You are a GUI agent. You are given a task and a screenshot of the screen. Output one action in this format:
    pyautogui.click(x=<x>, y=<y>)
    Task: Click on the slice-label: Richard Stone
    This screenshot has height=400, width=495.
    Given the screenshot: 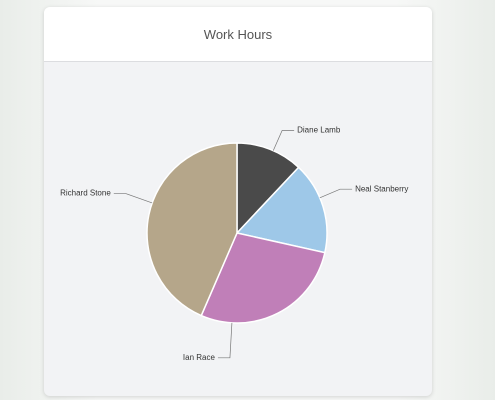 What is the action you would take?
    pyautogui.click(x=85, y=193)
    